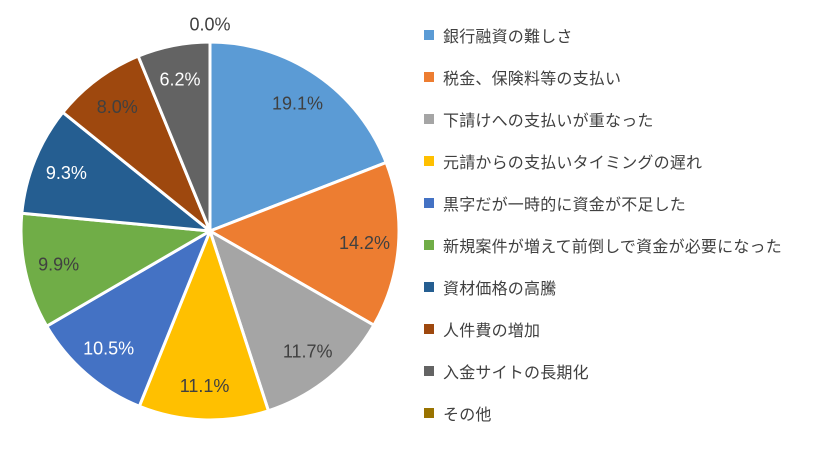 The width and height of the screenshot is (840, 470). What do you see at coordinates (629, 413) in the screenshot?
I see `legend-item: その他` at bounding box center [629, 413].